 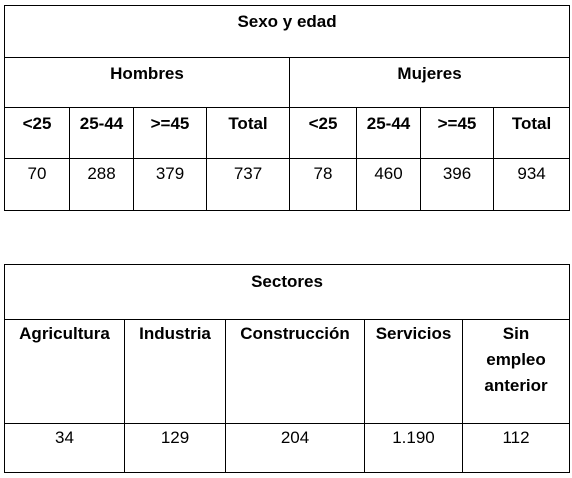 What do you see at coordinates (531, 133) in the screenshot?
I see `header-mujeres-total: Total` at bounding box center [531, 133].